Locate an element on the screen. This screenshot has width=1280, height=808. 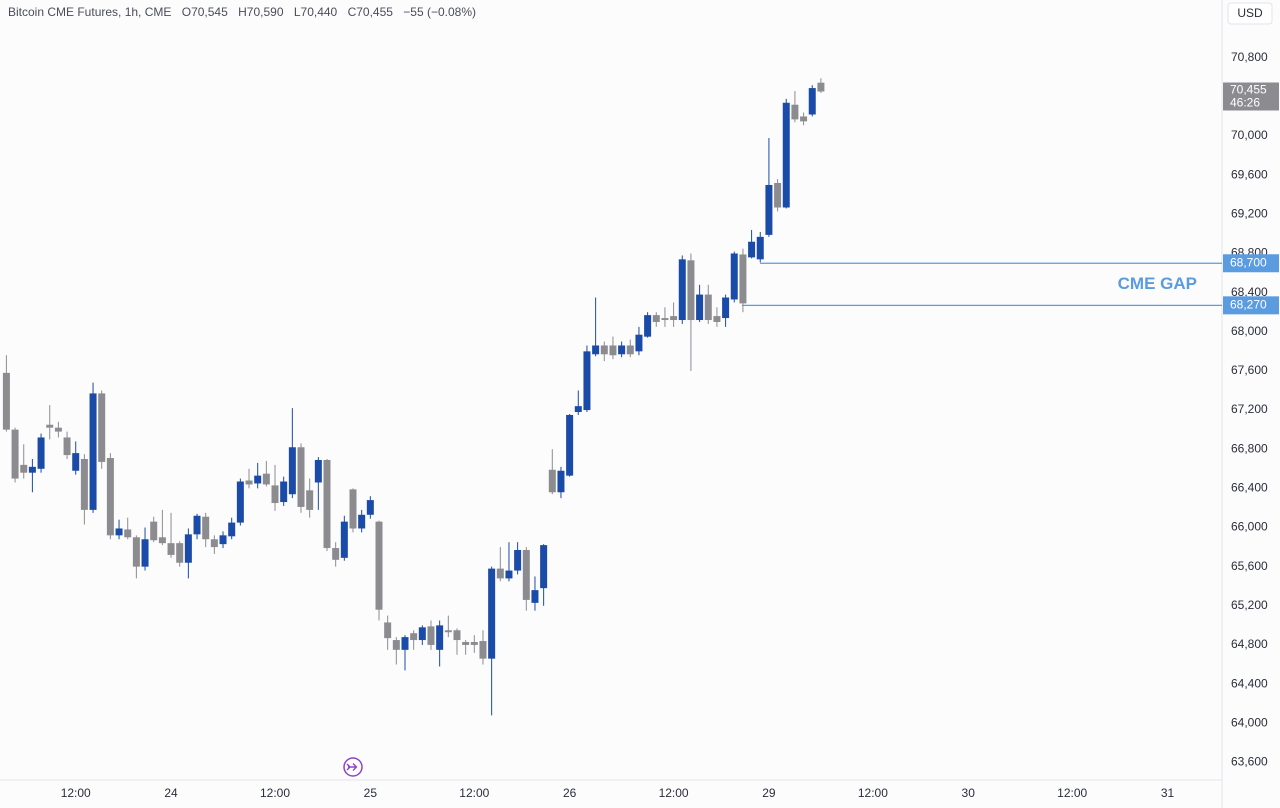
ohlc-key: L is located at coordinates (297, 12).